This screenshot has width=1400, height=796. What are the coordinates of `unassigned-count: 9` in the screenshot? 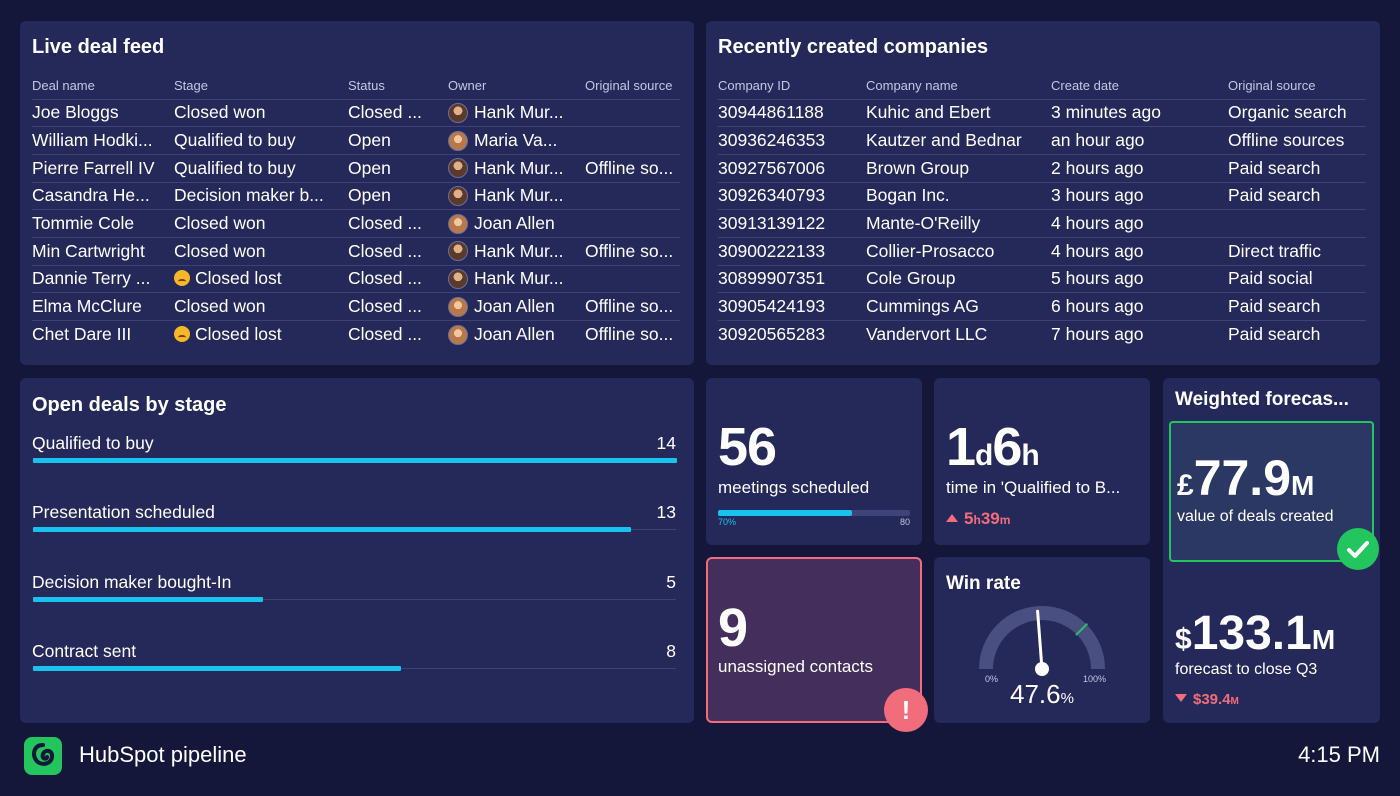 It's located at (733, 628).